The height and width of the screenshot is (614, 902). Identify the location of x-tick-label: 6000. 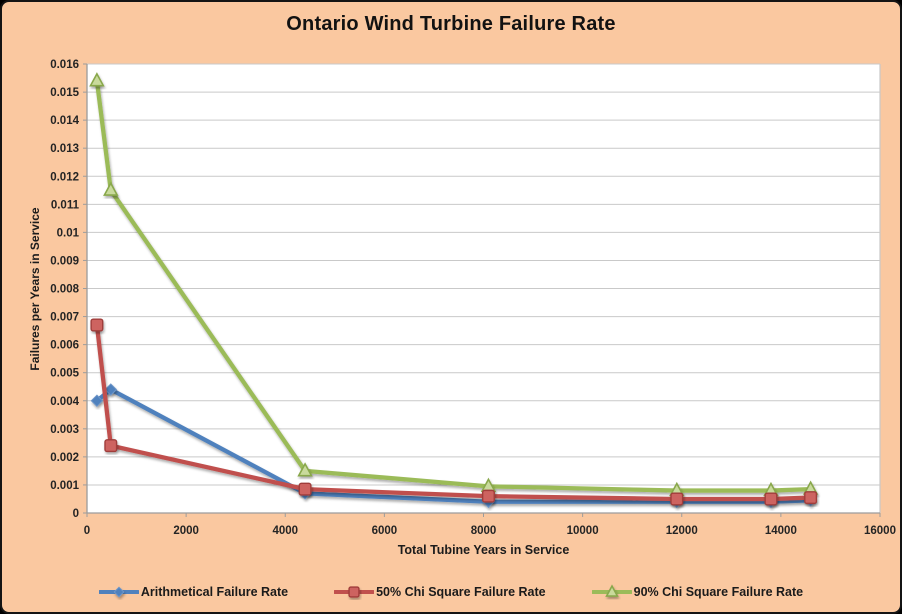
(385, 531).